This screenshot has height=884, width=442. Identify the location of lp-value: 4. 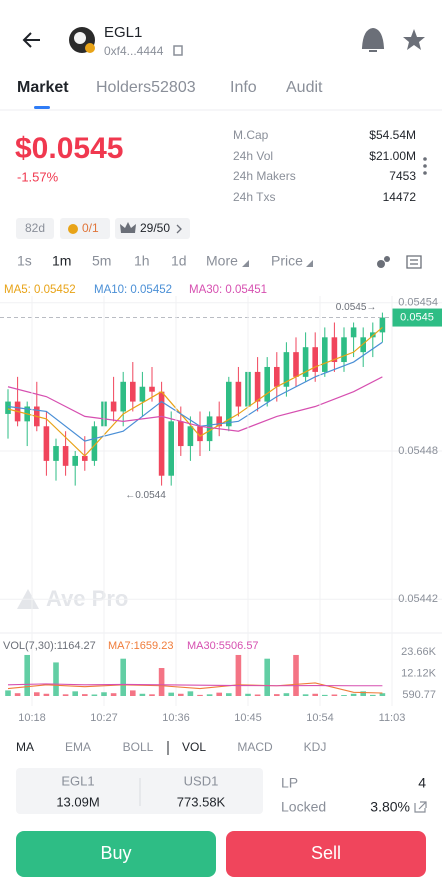
(422, 783).